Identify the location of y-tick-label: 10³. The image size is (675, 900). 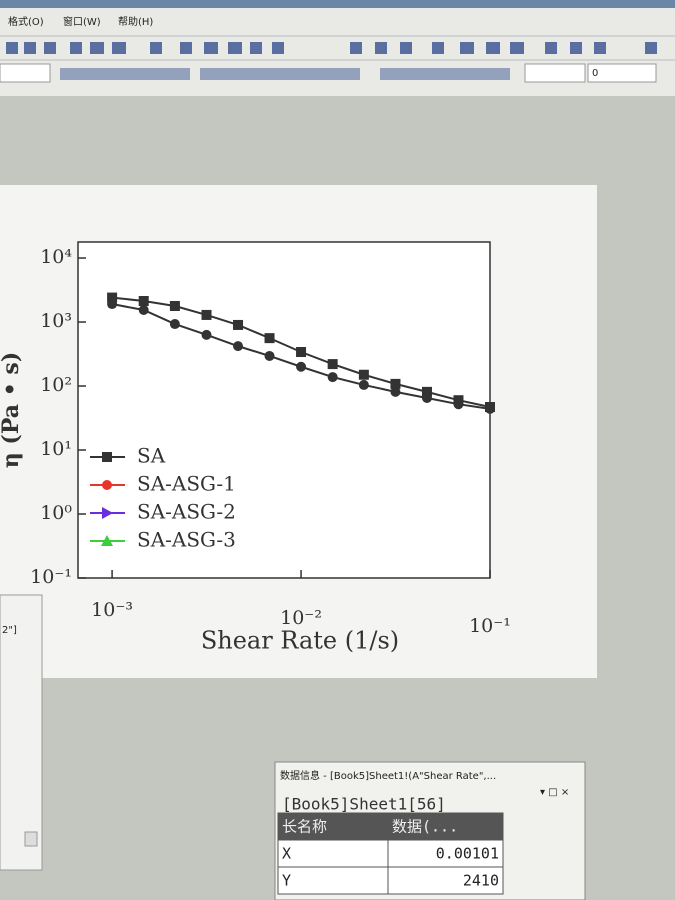
(56, 321).